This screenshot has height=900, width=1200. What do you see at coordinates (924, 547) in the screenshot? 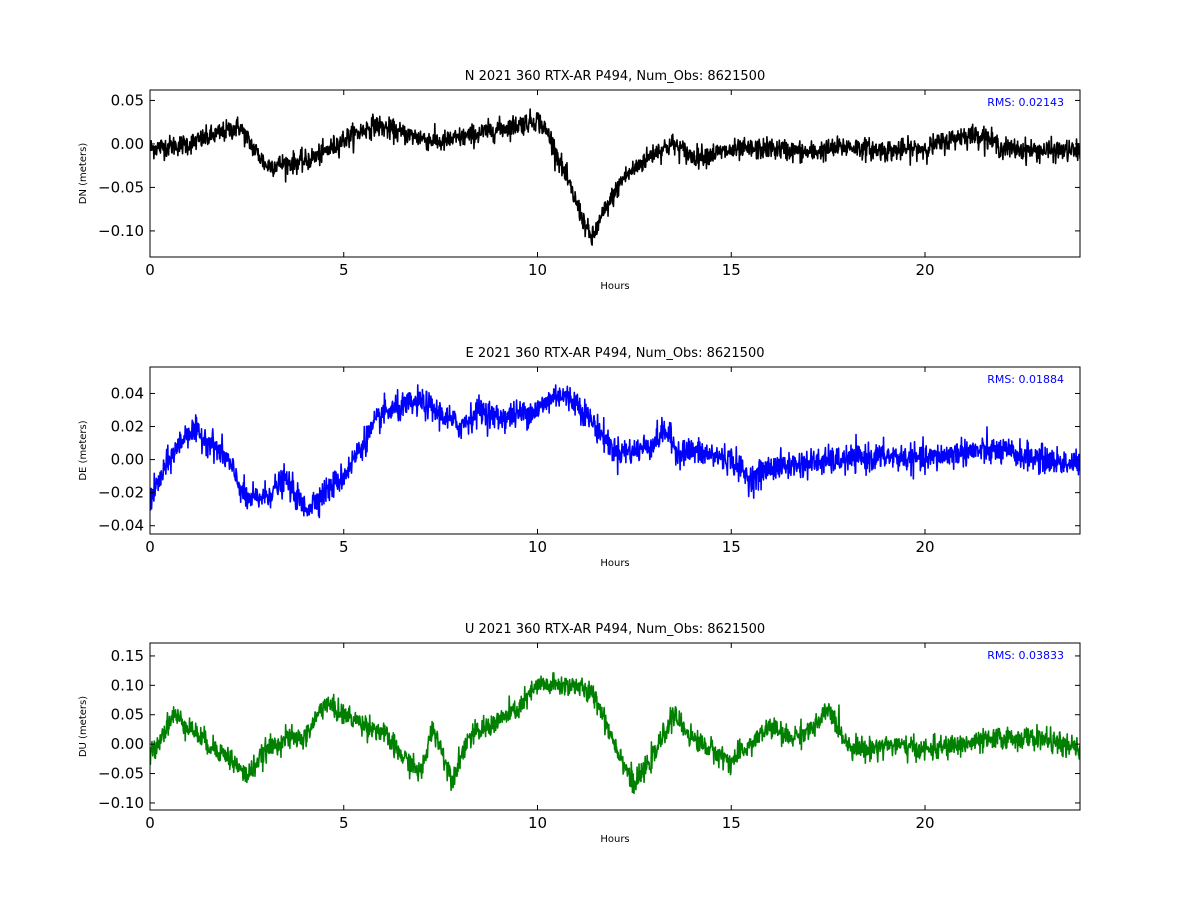
I see `e-x-tick-label: 20` at bounding box center [924, 547].